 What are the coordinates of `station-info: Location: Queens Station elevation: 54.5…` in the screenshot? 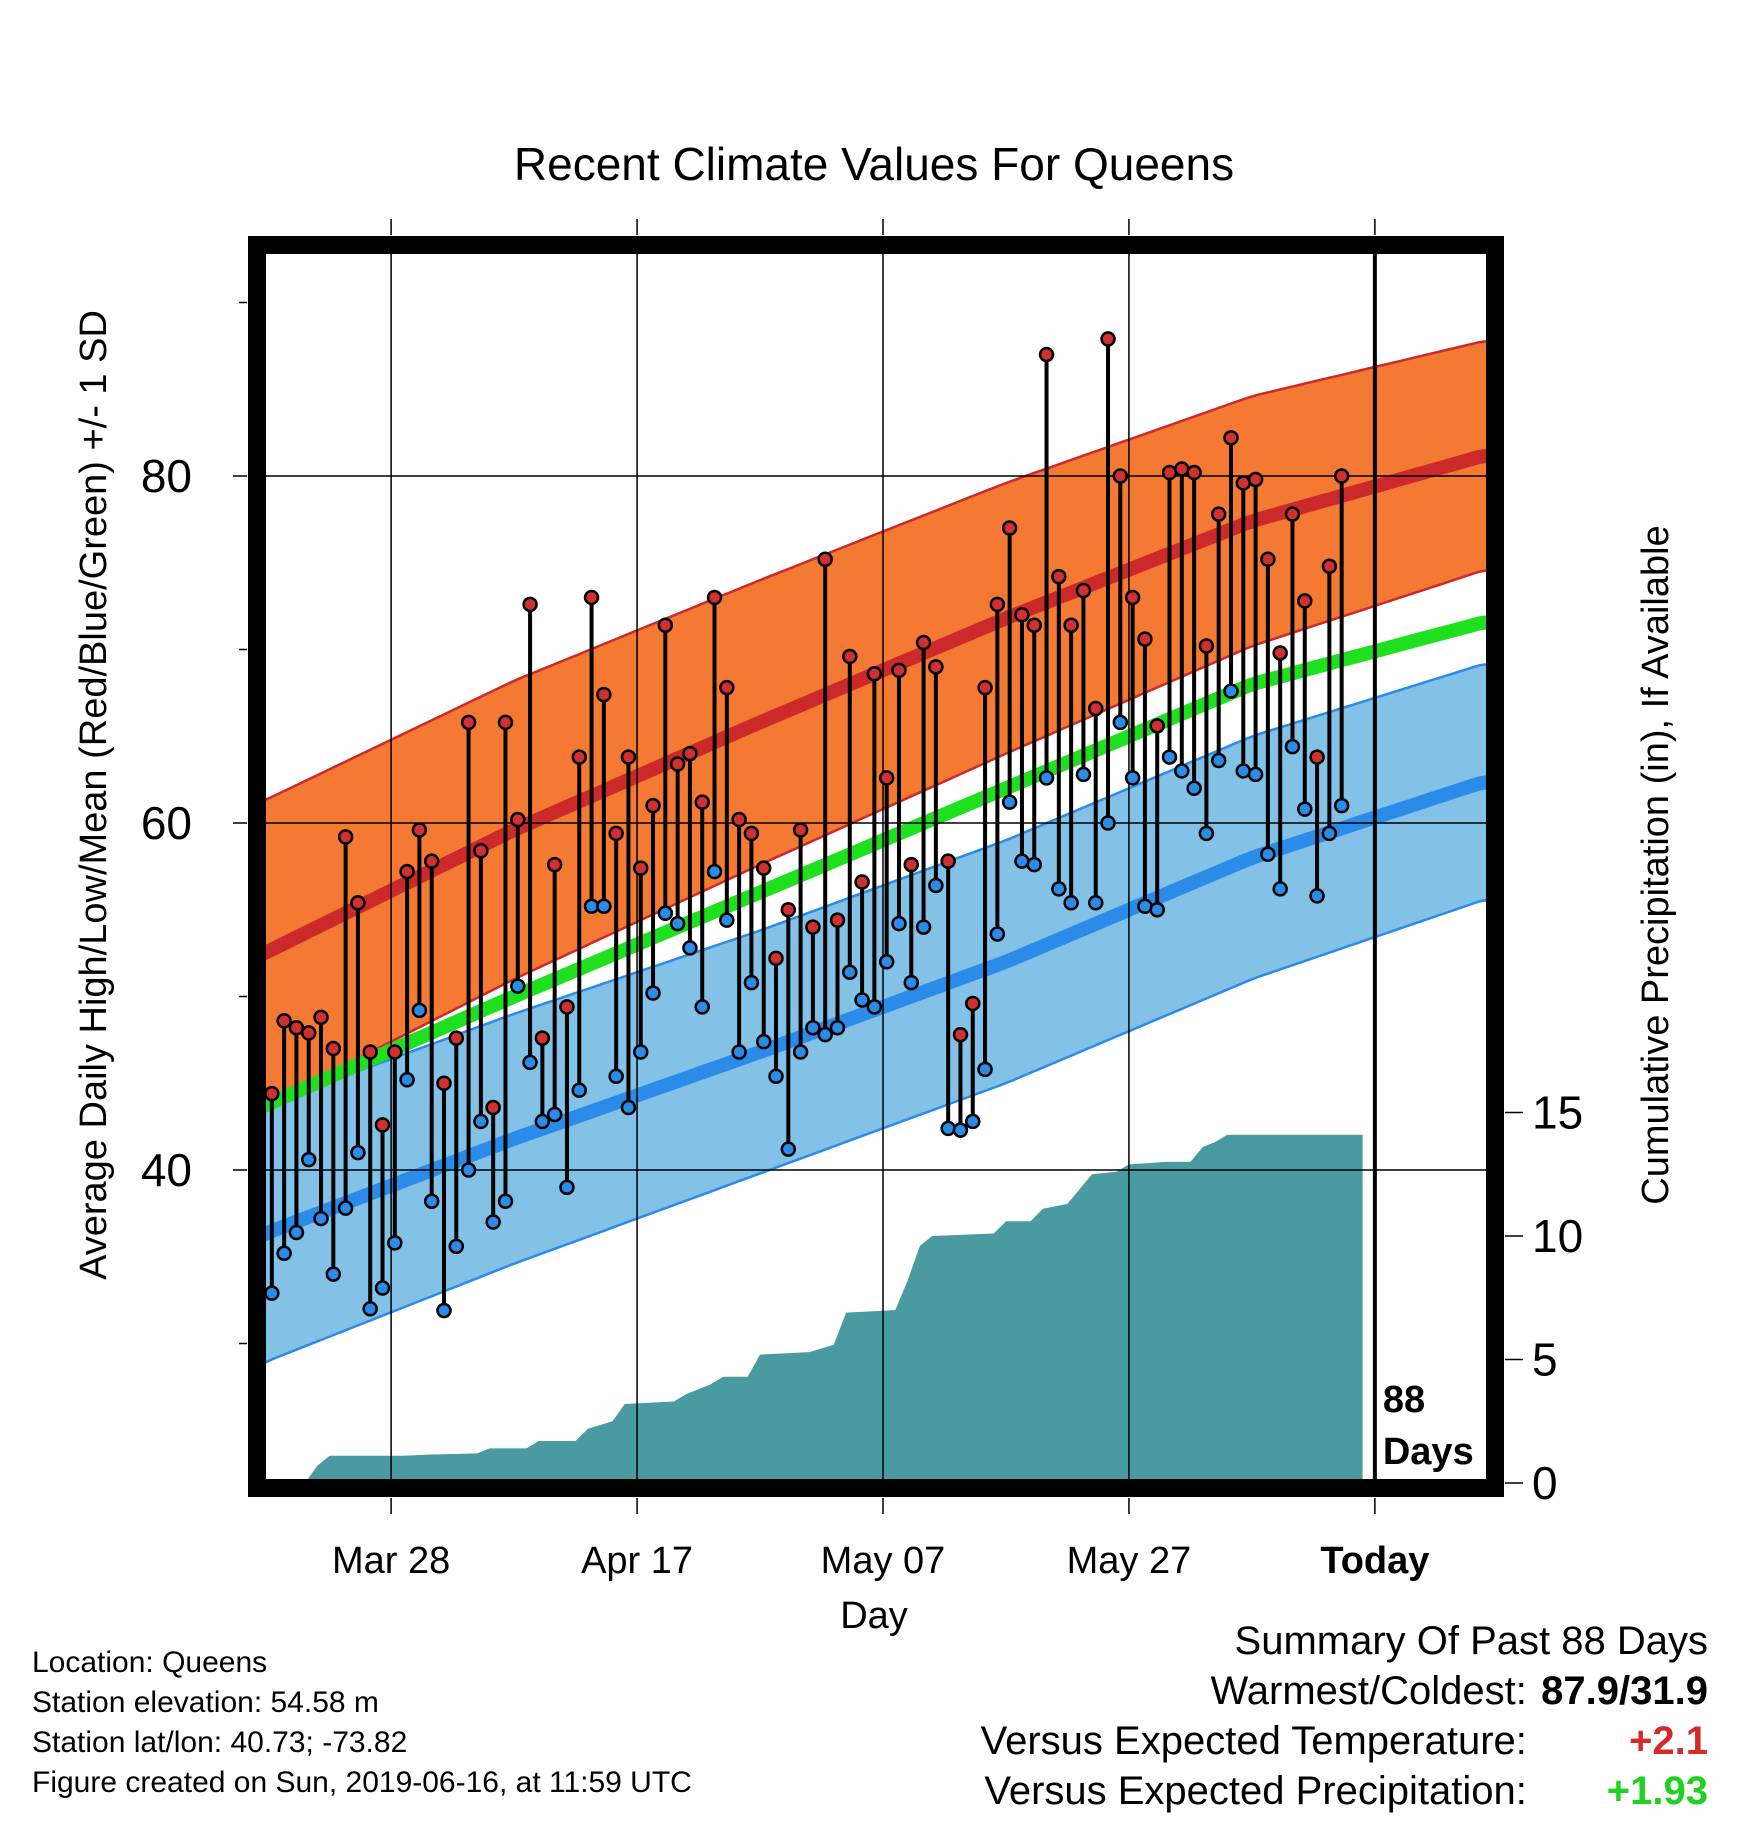 It's located at (362, 1723).